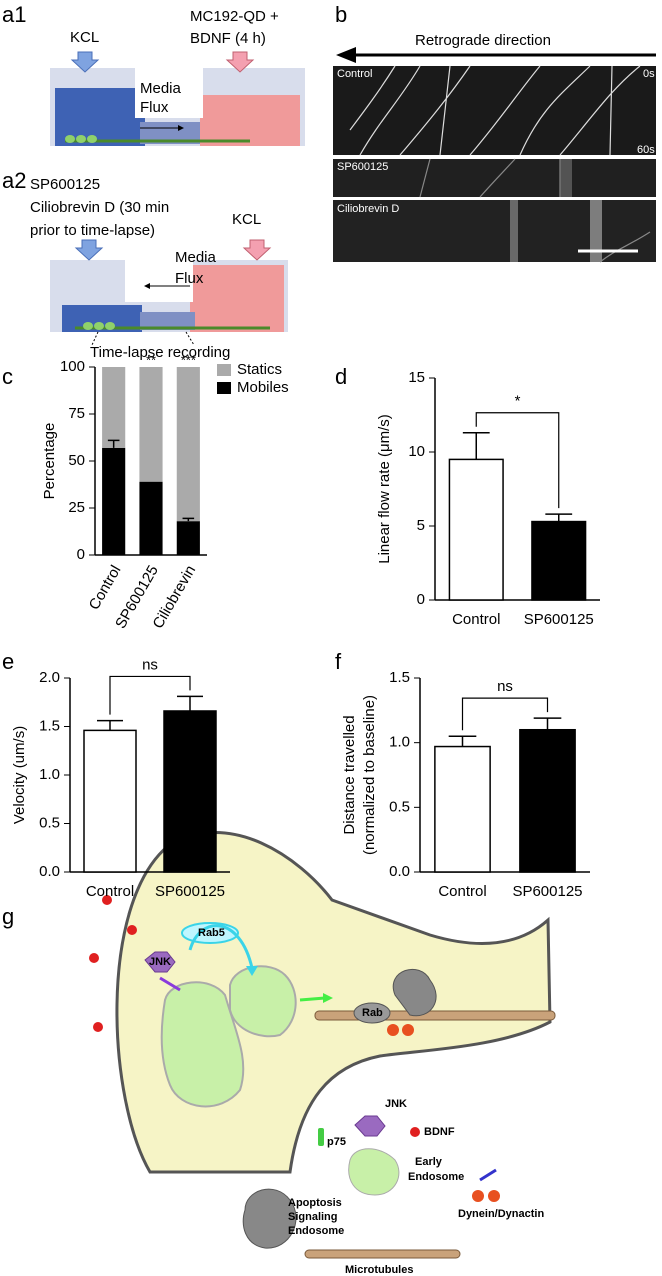  What do you see at coordinates (228, 38) in the screenshot?
I see `label: BDNF (4 h)` at bounding box center [228, 38].